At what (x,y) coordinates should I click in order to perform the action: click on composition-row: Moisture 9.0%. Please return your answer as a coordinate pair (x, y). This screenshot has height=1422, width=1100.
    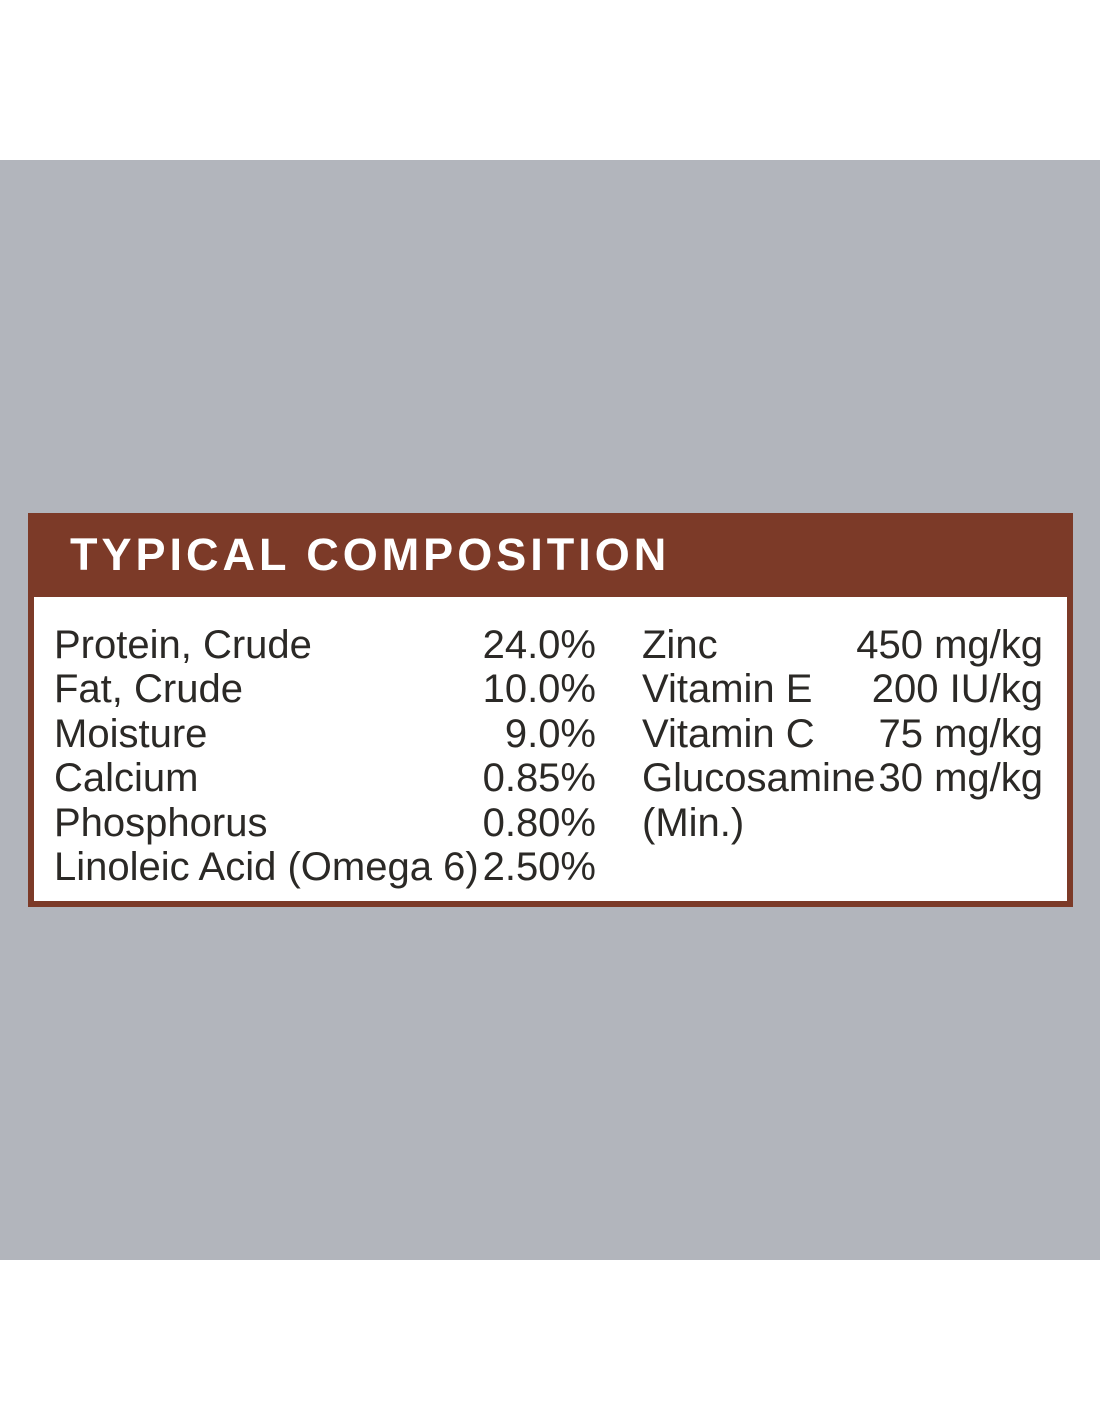
    Looking at the image, I should click on (325, 734).